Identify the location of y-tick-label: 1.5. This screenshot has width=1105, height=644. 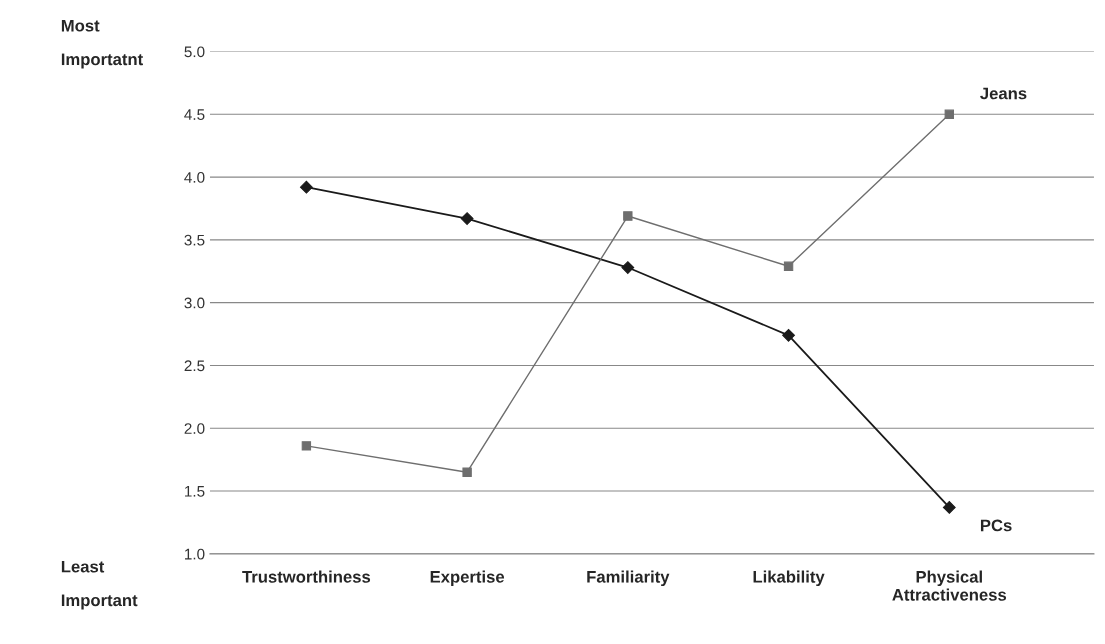
(195, 491).